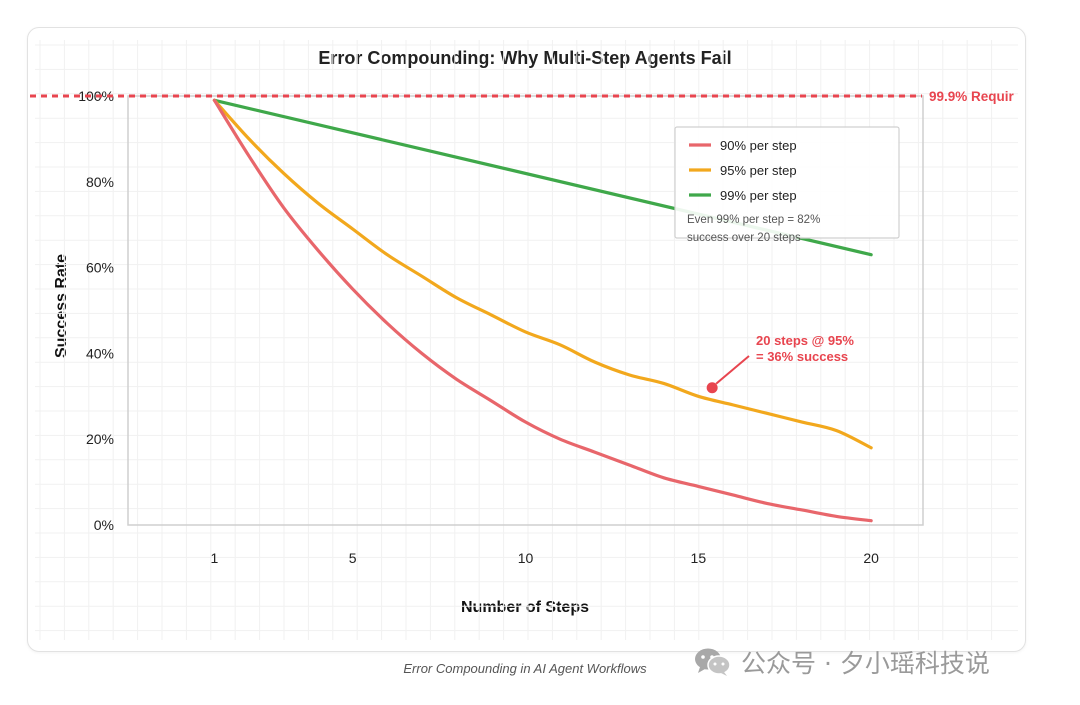 The height and width of the screenshot is (705, 1080). I want to click on y-tick-label: 80%, so click(100, 182).